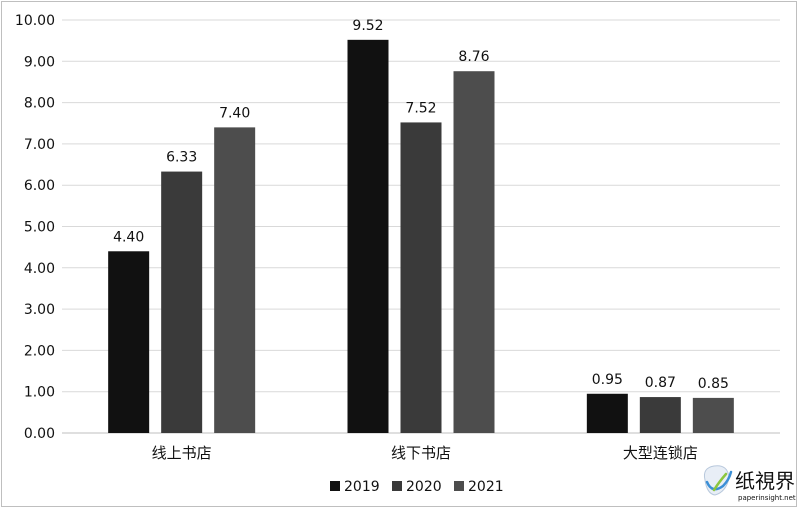 This screenshot has height=510, width=800. I want to click on data-label: 8.76, so click(473, 57).